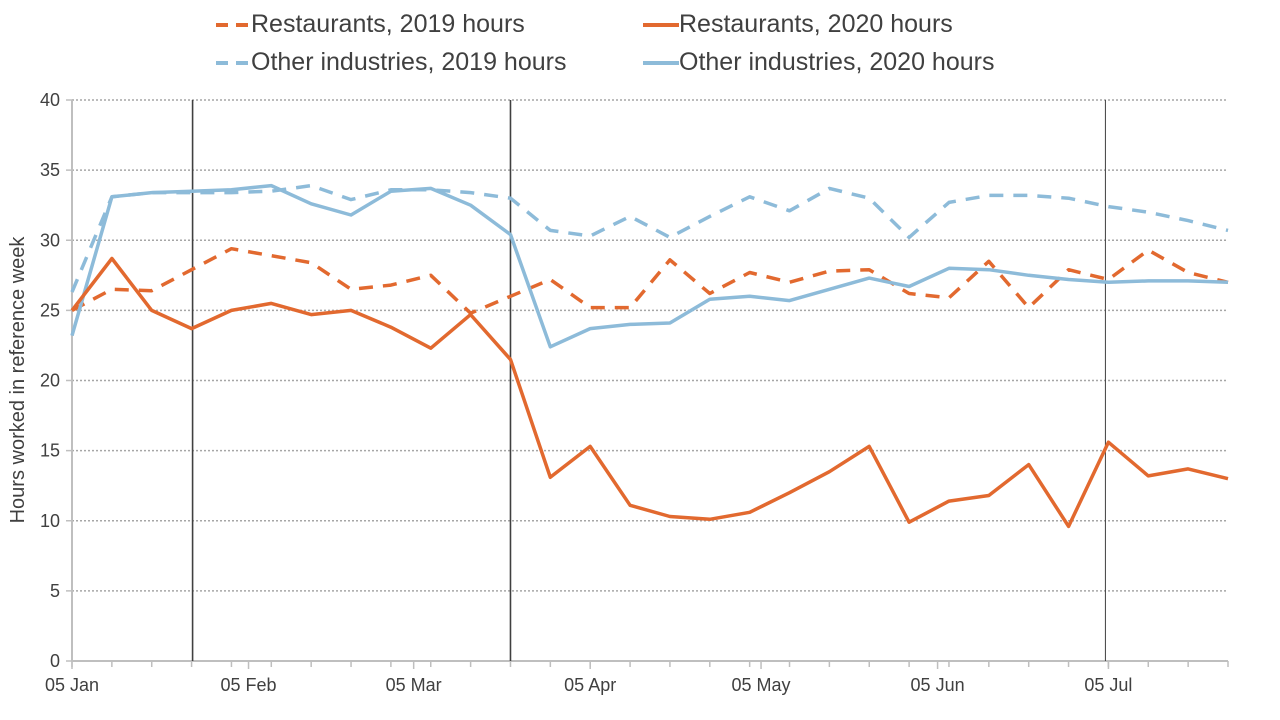  Describe the element at coordinates (50, 310) in the screenshot. I see `y-tick-label: 25` at that location.